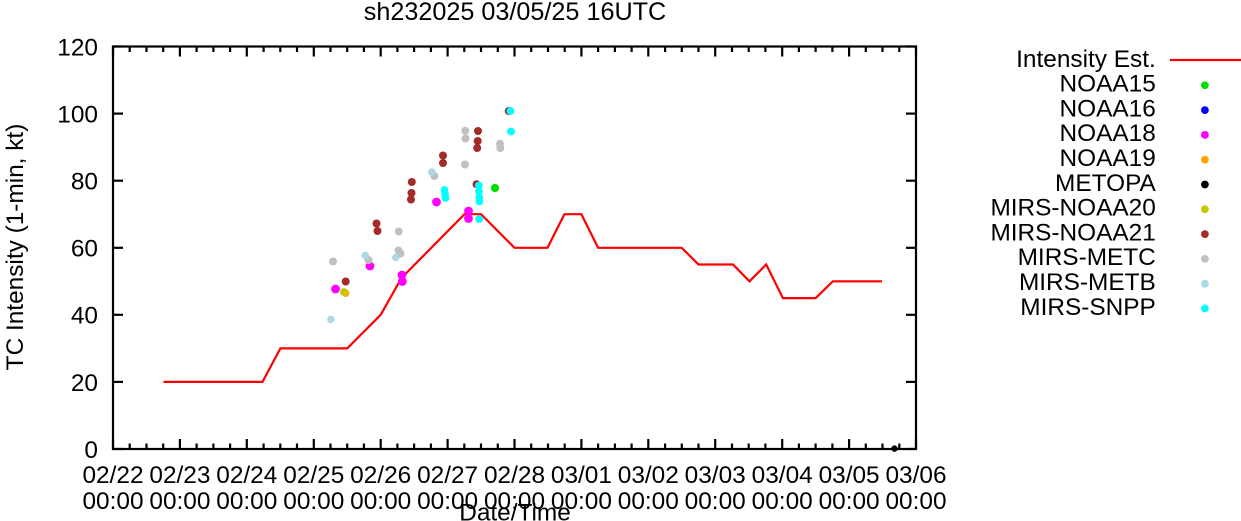 The height and width of the screenshot is (521, 1241). What do you see at coordinates (380, 475) in the screenshot?
I see `svg-text: 02/26` at bounding box center [380, 475].